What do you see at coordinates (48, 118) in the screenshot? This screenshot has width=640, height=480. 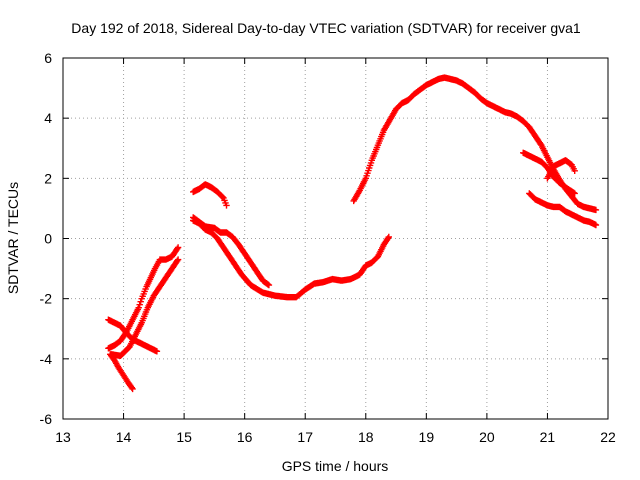 I see `y-tick-label: 4` at bounding box center [48, 118].